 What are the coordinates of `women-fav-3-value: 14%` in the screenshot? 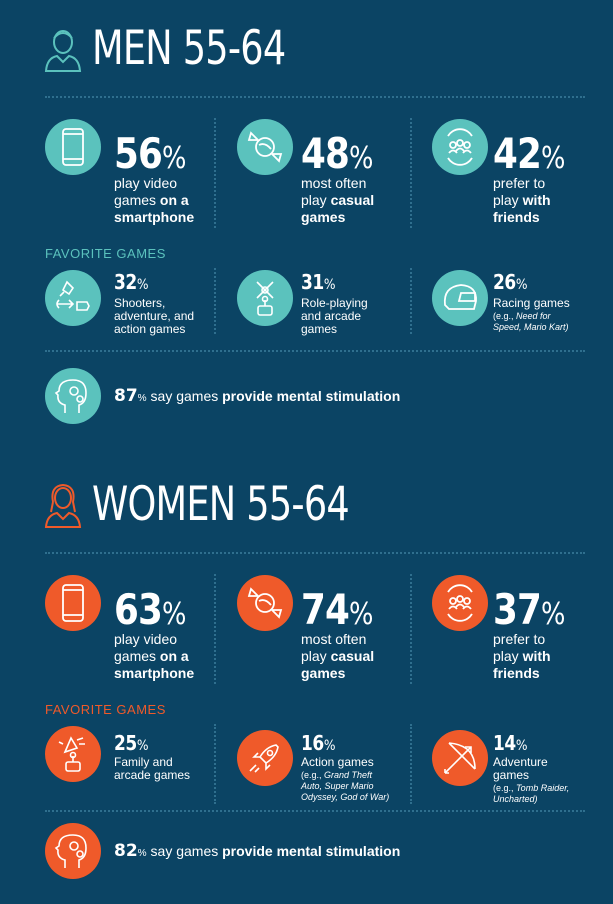 It's located at (510, 743).